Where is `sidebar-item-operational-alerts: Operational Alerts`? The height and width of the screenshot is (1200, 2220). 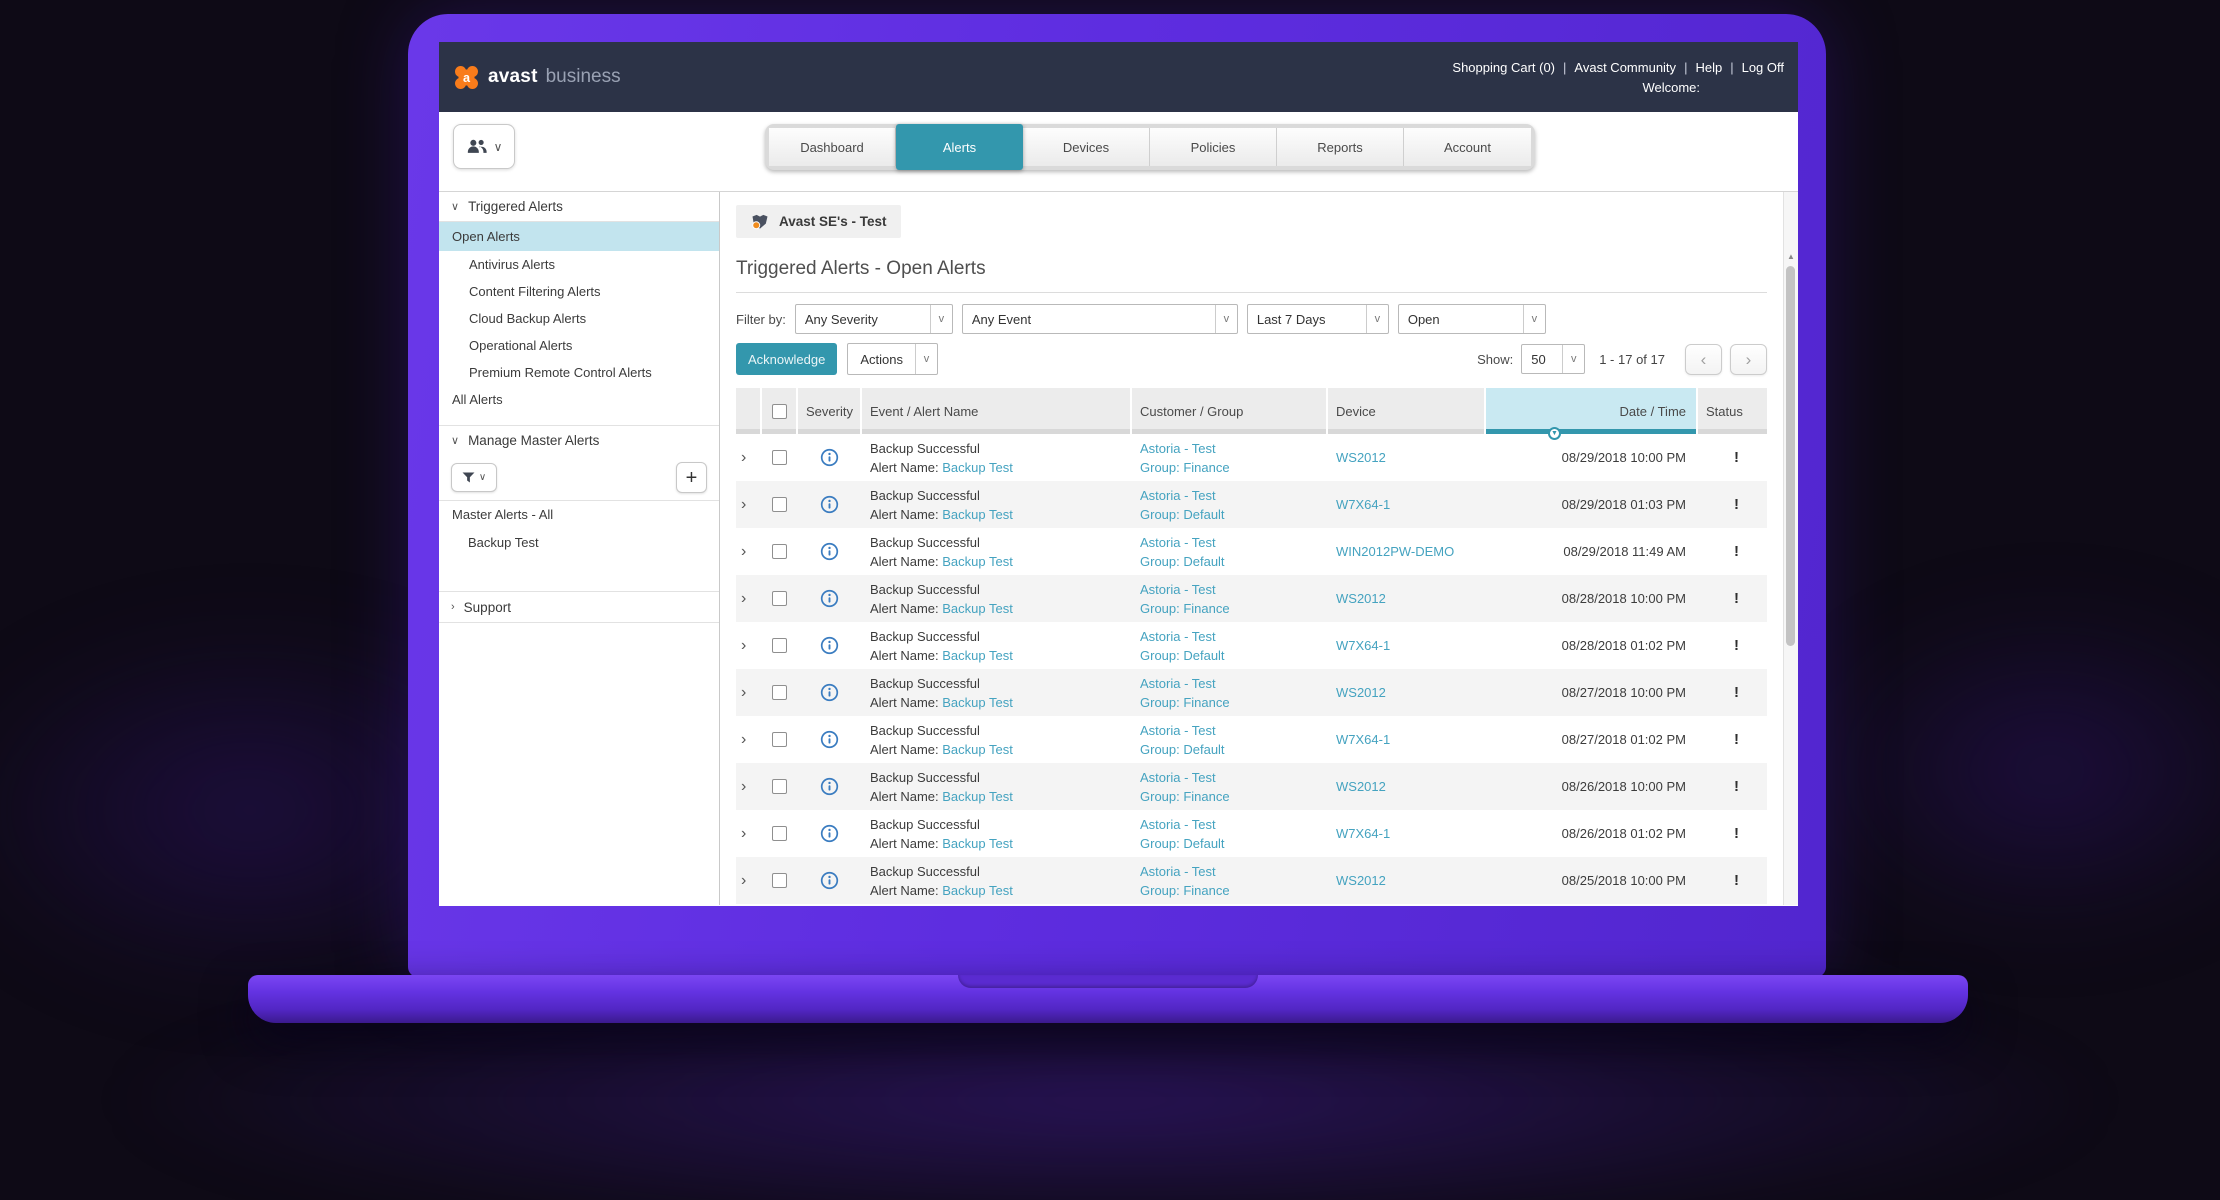
sidebar-item-operational-alerts: Operational Alerts is located at coordinates (521, 345).